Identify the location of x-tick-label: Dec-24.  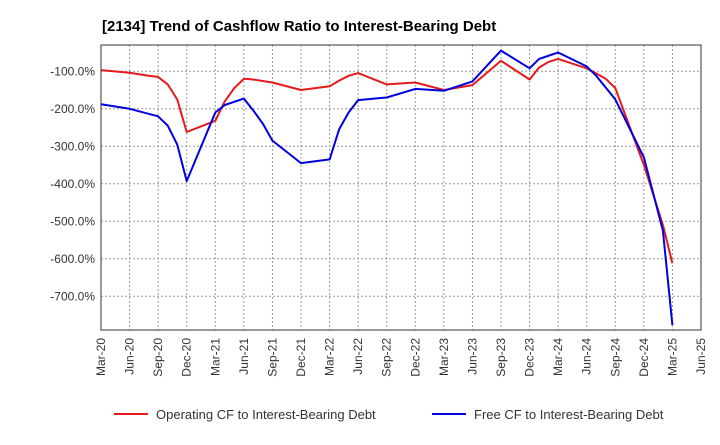
(644, 357).